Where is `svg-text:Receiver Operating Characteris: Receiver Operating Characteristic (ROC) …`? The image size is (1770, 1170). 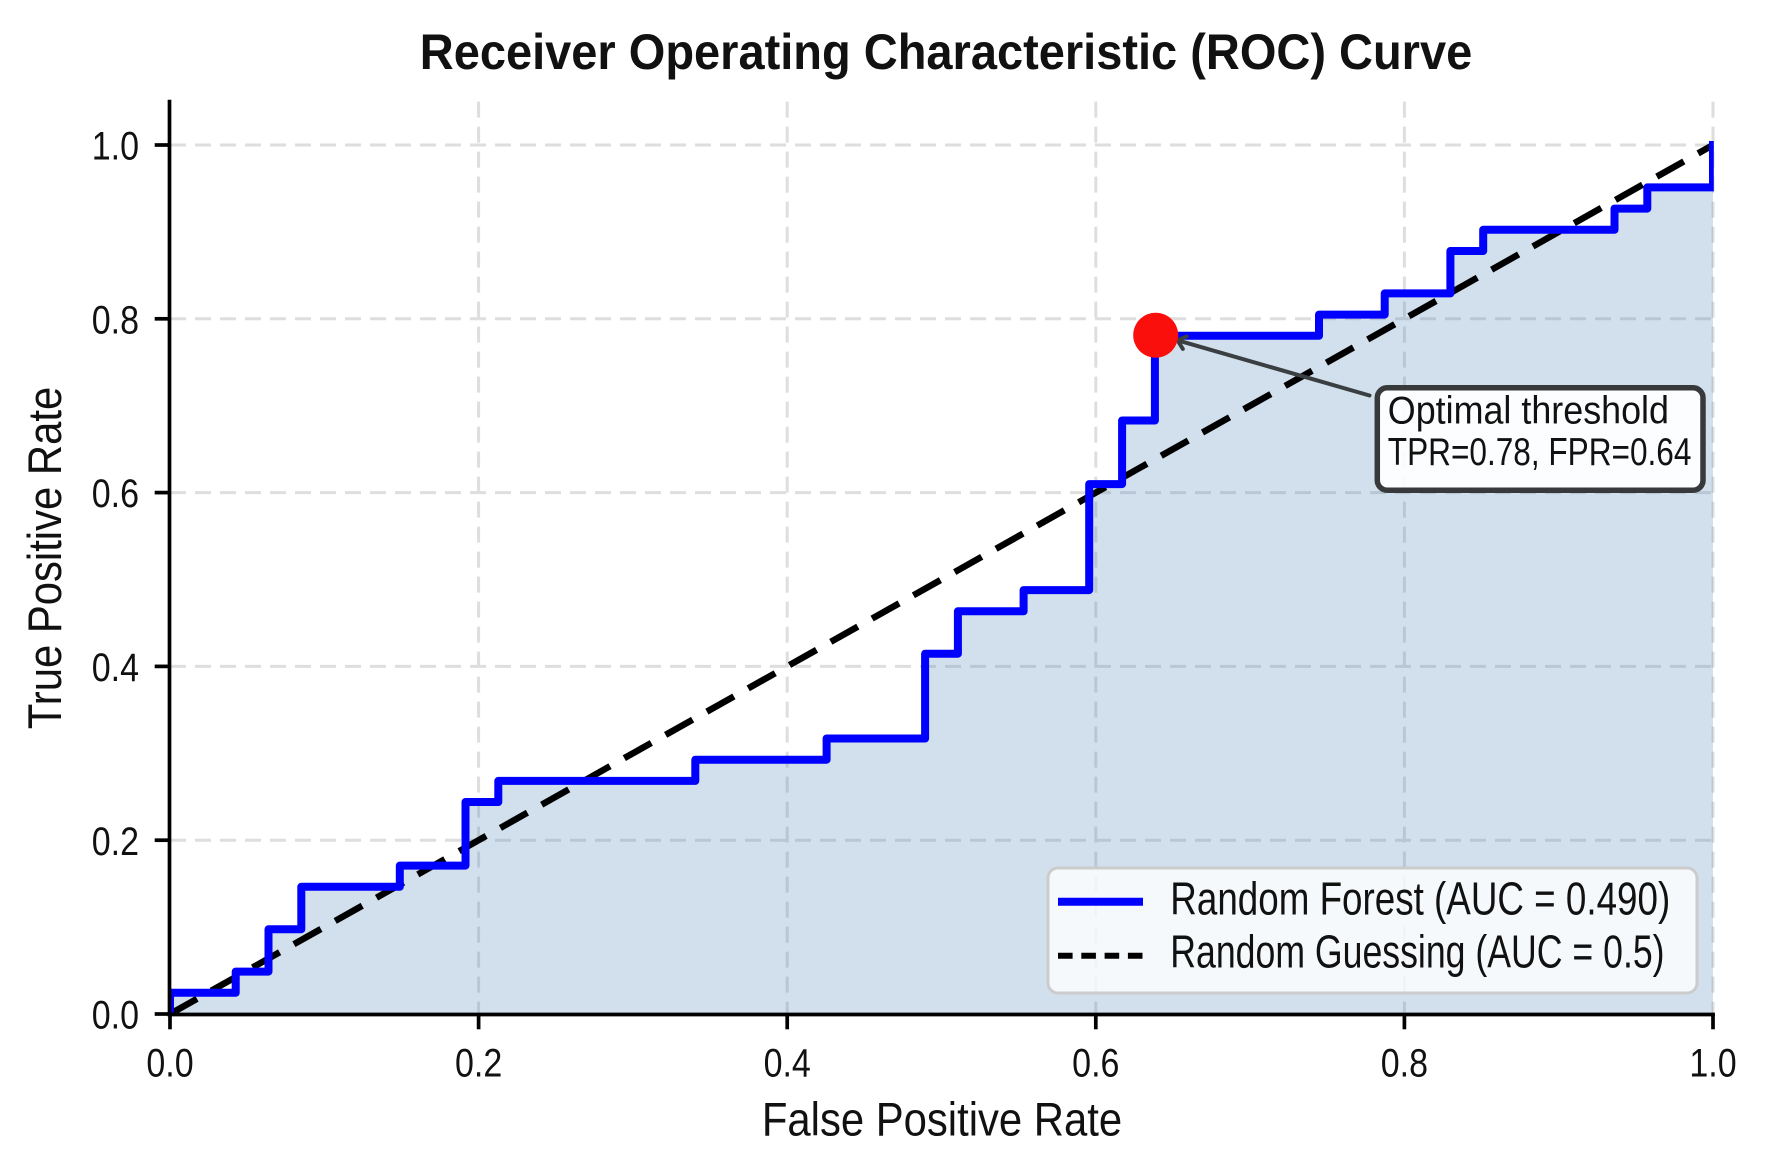
svg-text:Receiver Operating Characteris: Receiver Operating Characteristic (ROC) … is located at coordinates (946, 53).